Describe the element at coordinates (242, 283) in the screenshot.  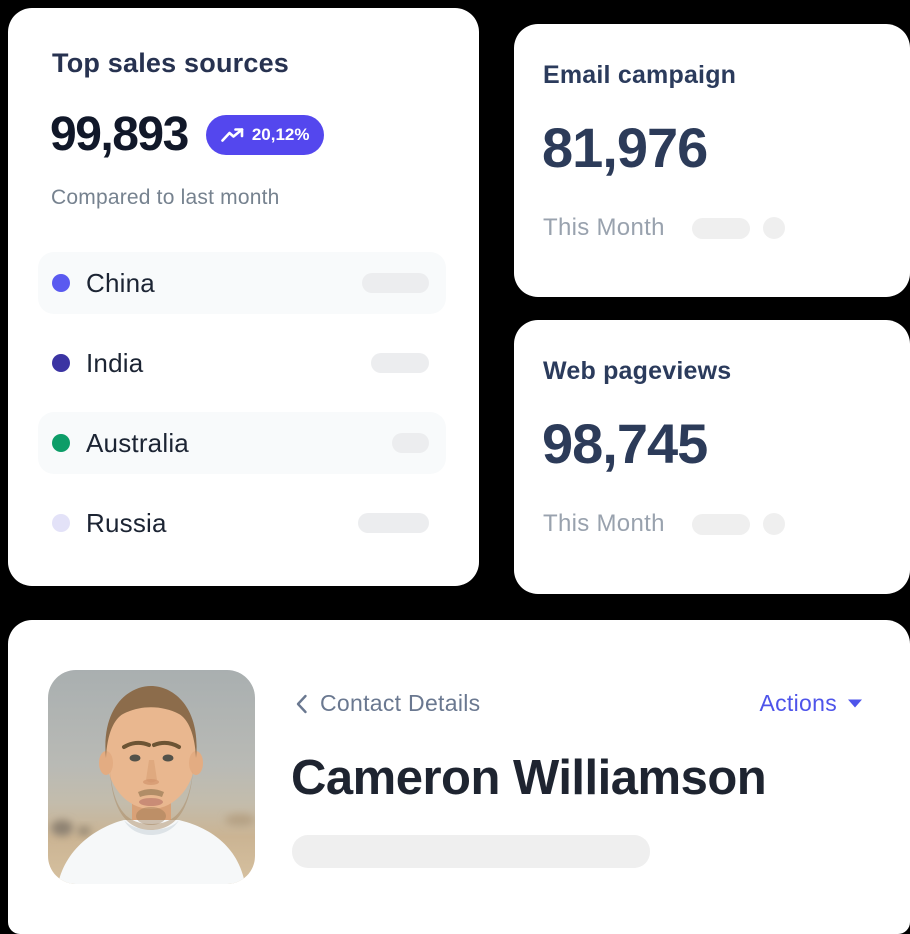
I see `country-row-china: China` at that location.